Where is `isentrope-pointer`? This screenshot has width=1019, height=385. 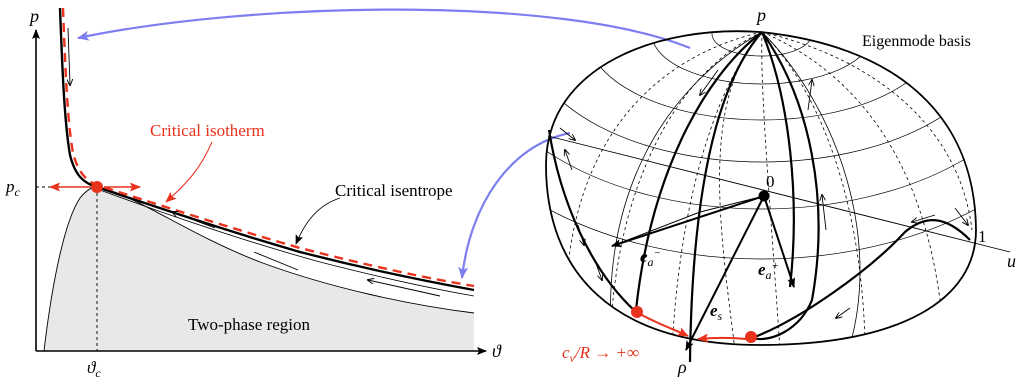 isentrope-pointer is located at coordinates (318, 221).